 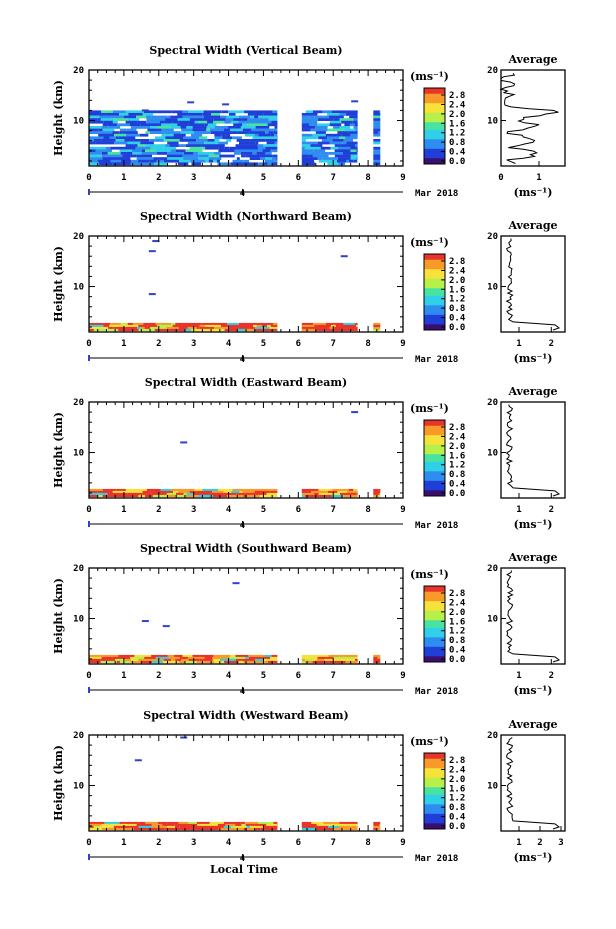 I want to click on average-frame, so click(x=533, y=783).